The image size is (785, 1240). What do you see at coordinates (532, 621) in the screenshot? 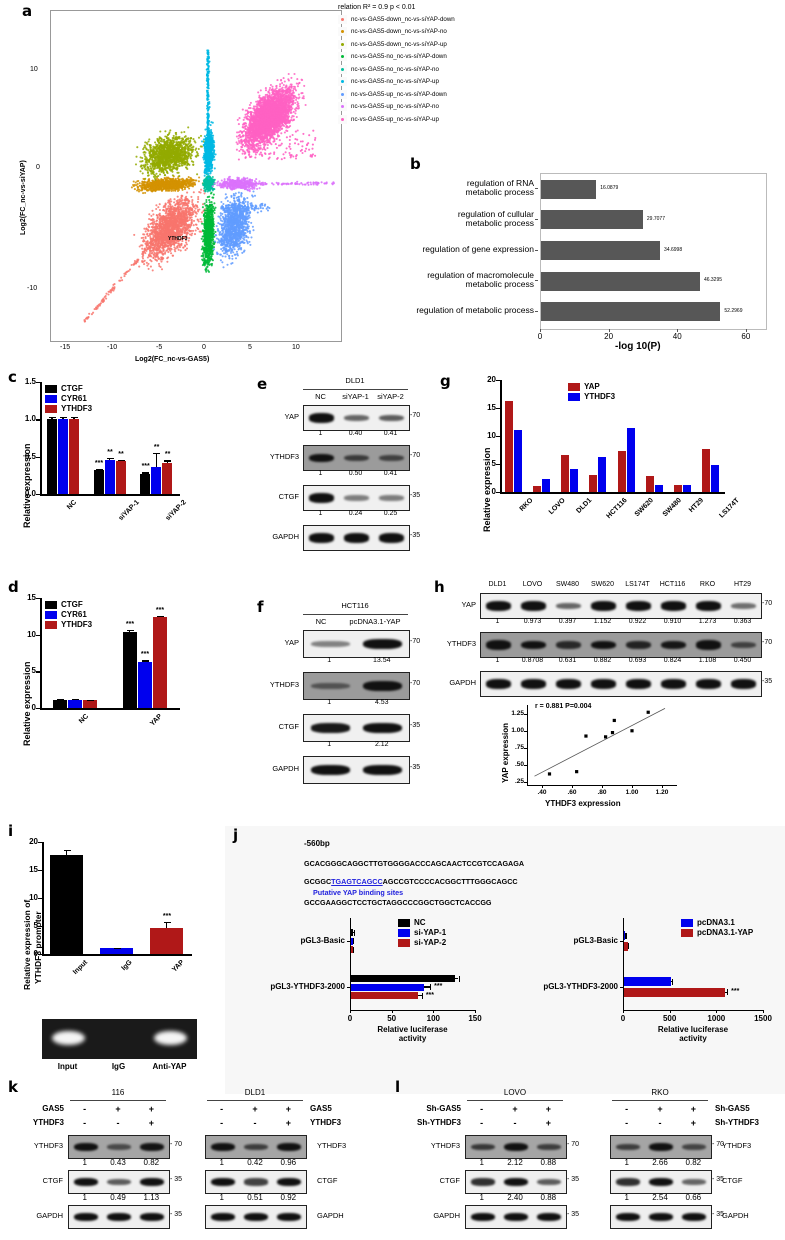
I see `blot-quant-value: 0.973` at bounding box center [532, 621].